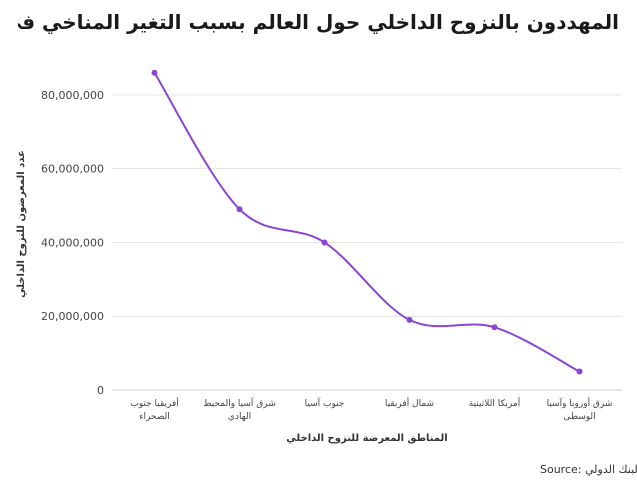 This screenshot has height=486, width=637. Describe the element at coordinates (72, 169) in the screenshot. I see `y-tick-label: 60,000,000` at that location.